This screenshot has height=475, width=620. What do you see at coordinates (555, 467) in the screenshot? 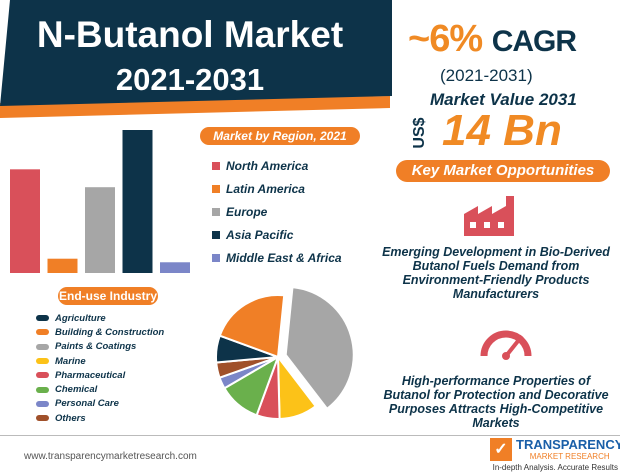
I see `logo-tagline: In-depth Analysis. Accurate Results` at bounding box center [555, 467].